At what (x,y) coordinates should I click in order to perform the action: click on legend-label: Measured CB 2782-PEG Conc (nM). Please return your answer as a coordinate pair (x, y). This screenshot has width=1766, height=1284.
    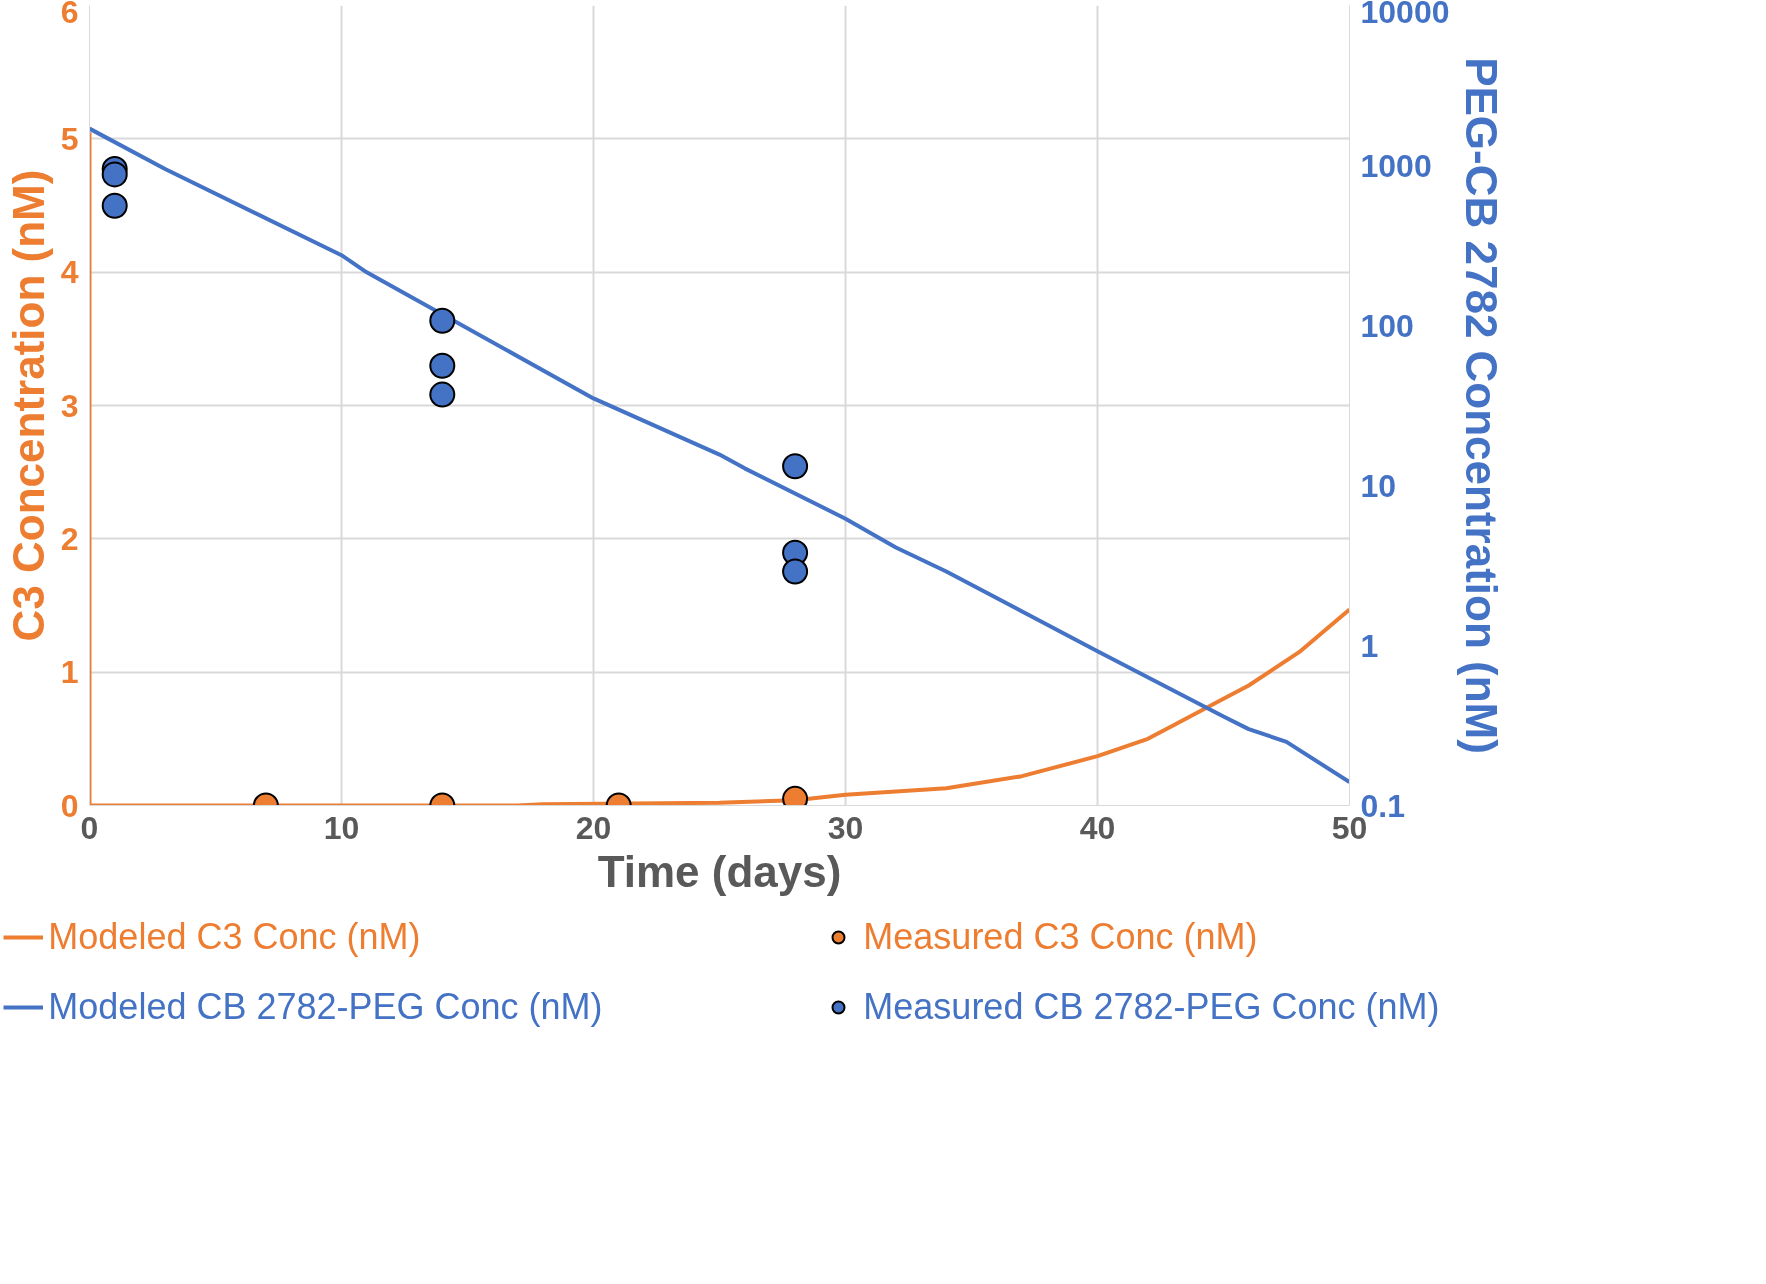
    Looking at the image, I should click on (1152, 1007).